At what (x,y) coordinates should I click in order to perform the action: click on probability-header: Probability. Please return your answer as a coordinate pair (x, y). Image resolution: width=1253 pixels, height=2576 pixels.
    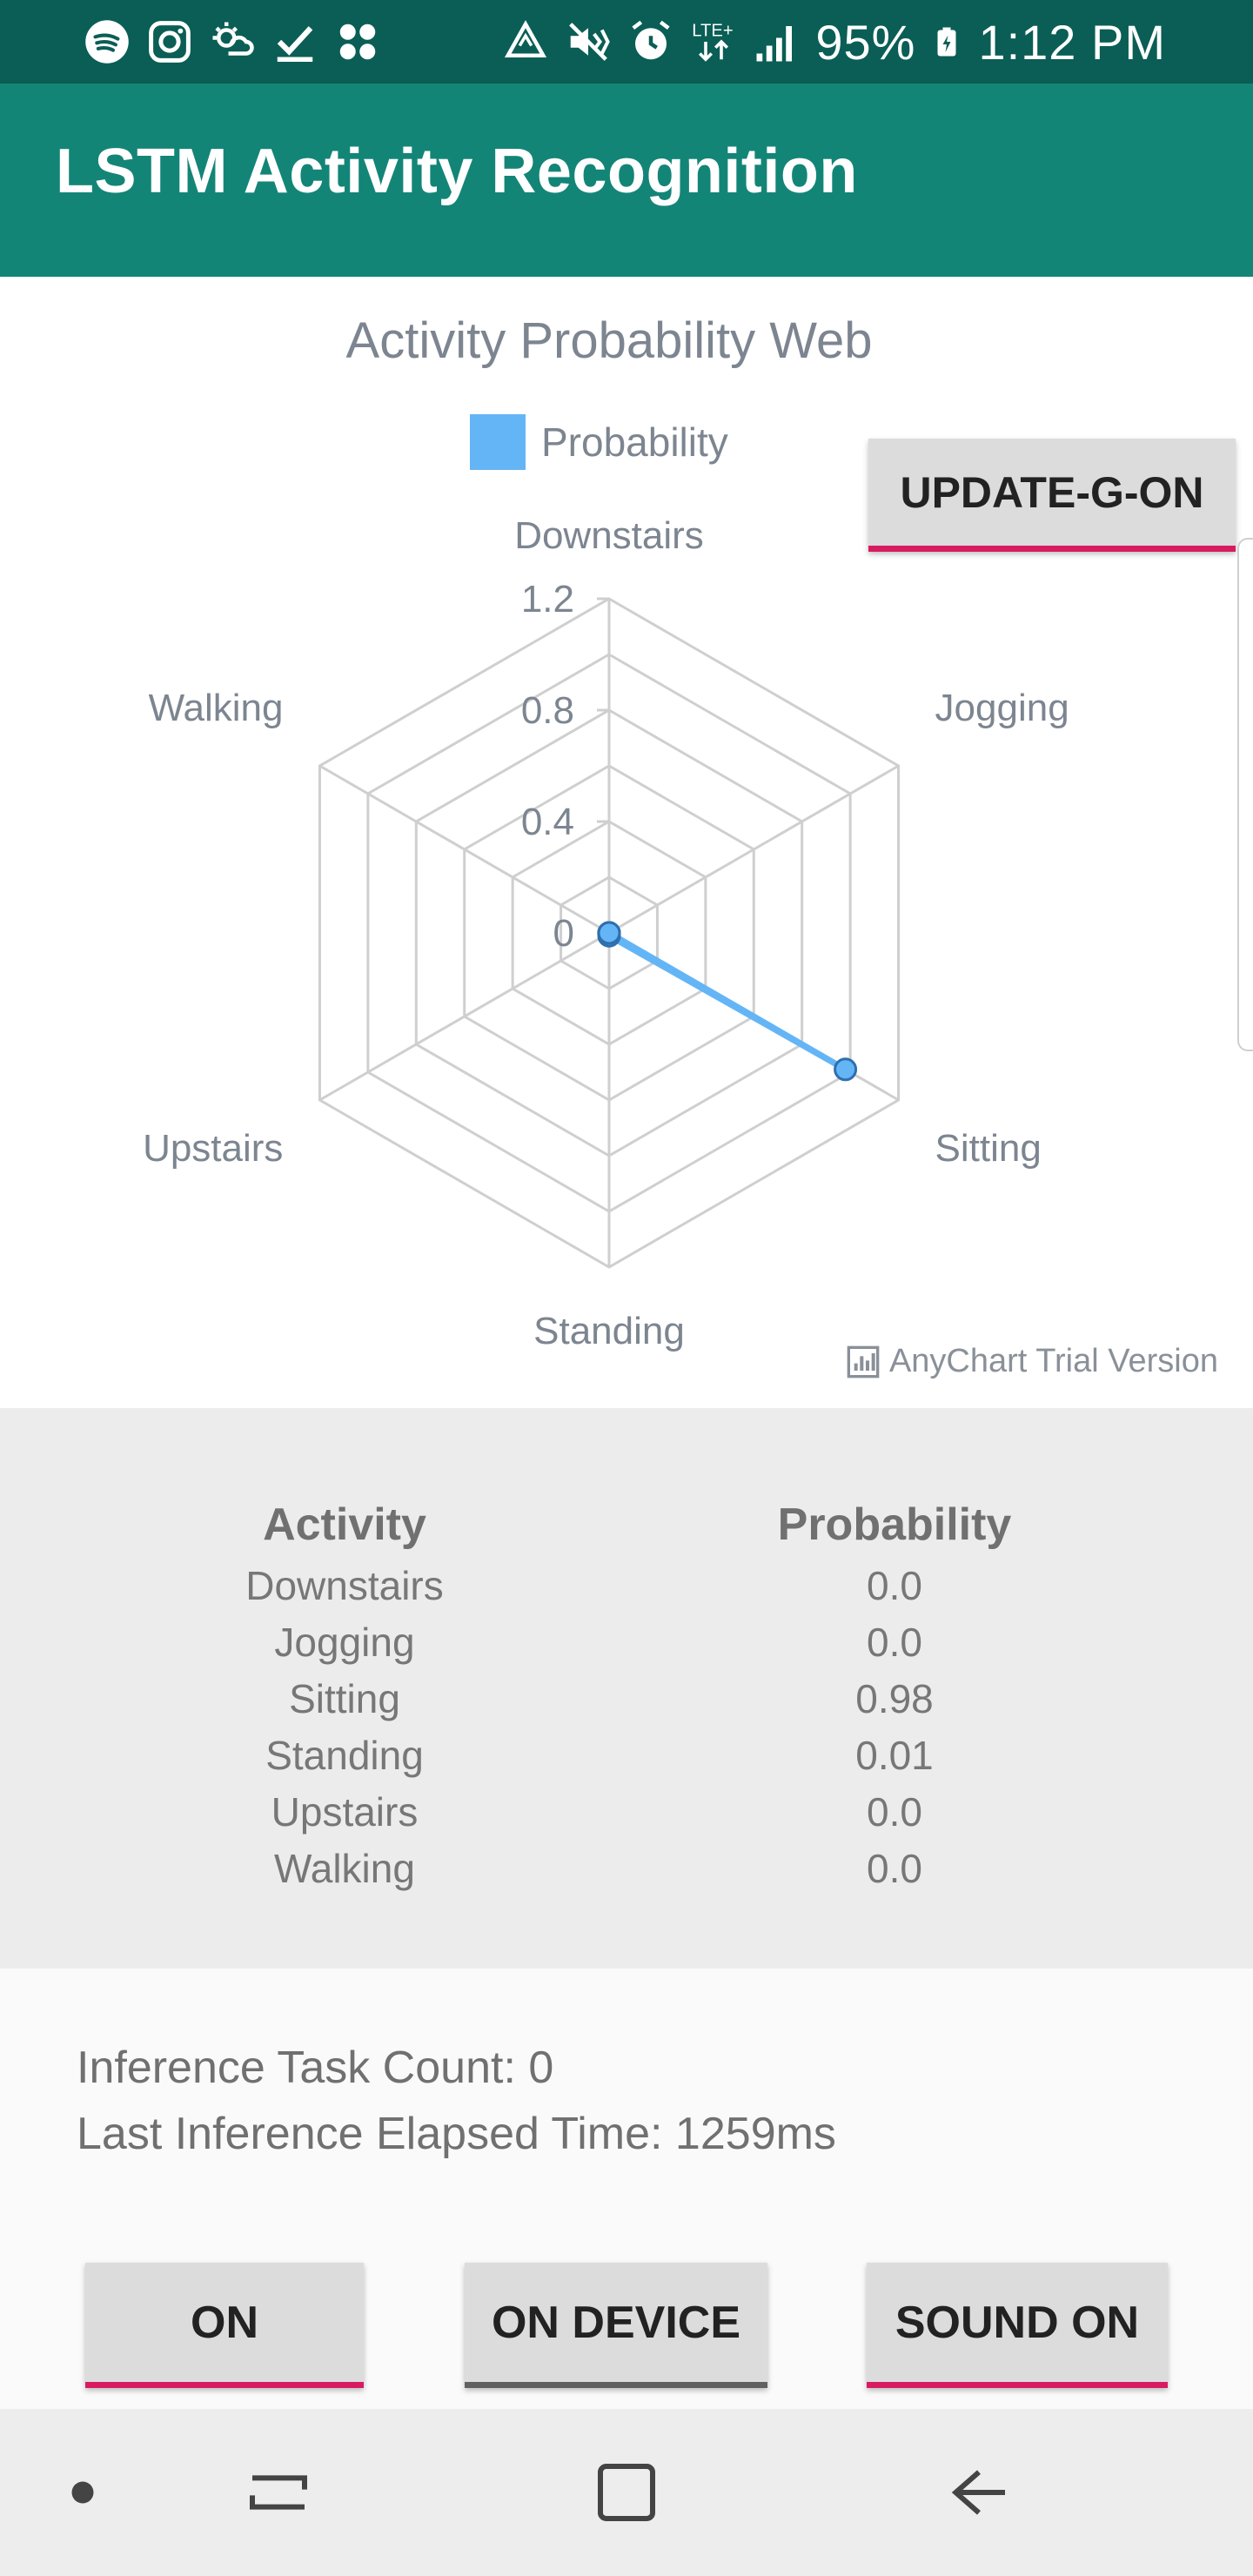
    Looking at the image, I should click on (894, 1524).